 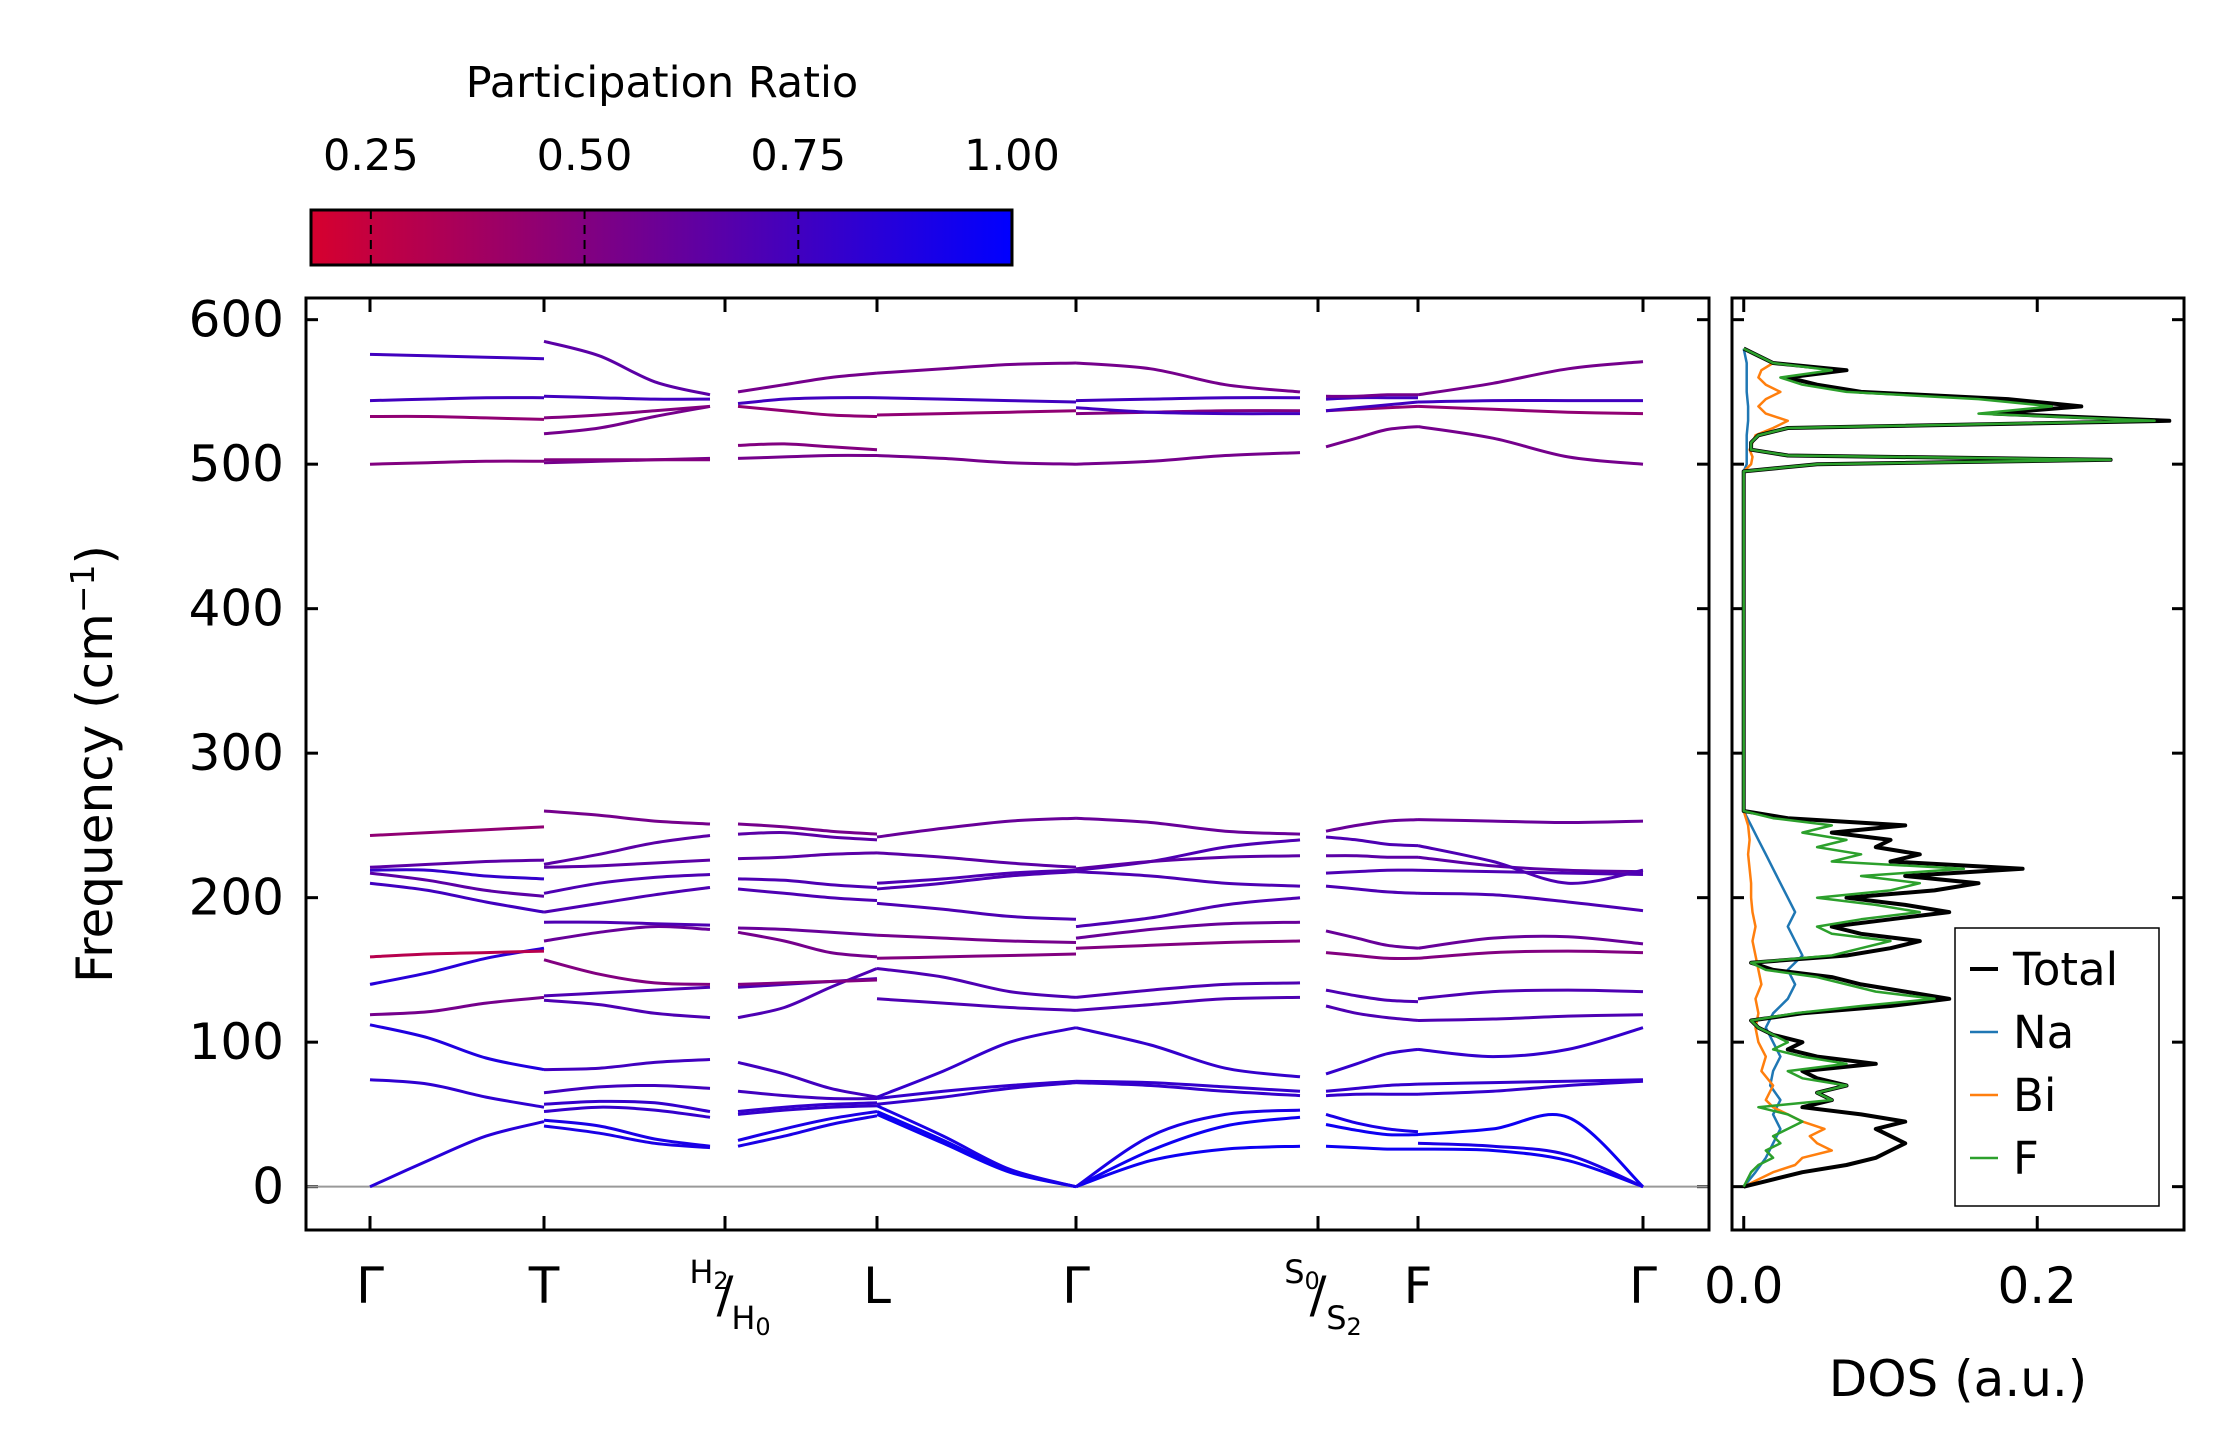 What do you see at coordinates (236, 753) in the screenshot?
I see `frequency-tick-labels: 0 100 200 300 400 500 600` at bounding box center [236, 753].